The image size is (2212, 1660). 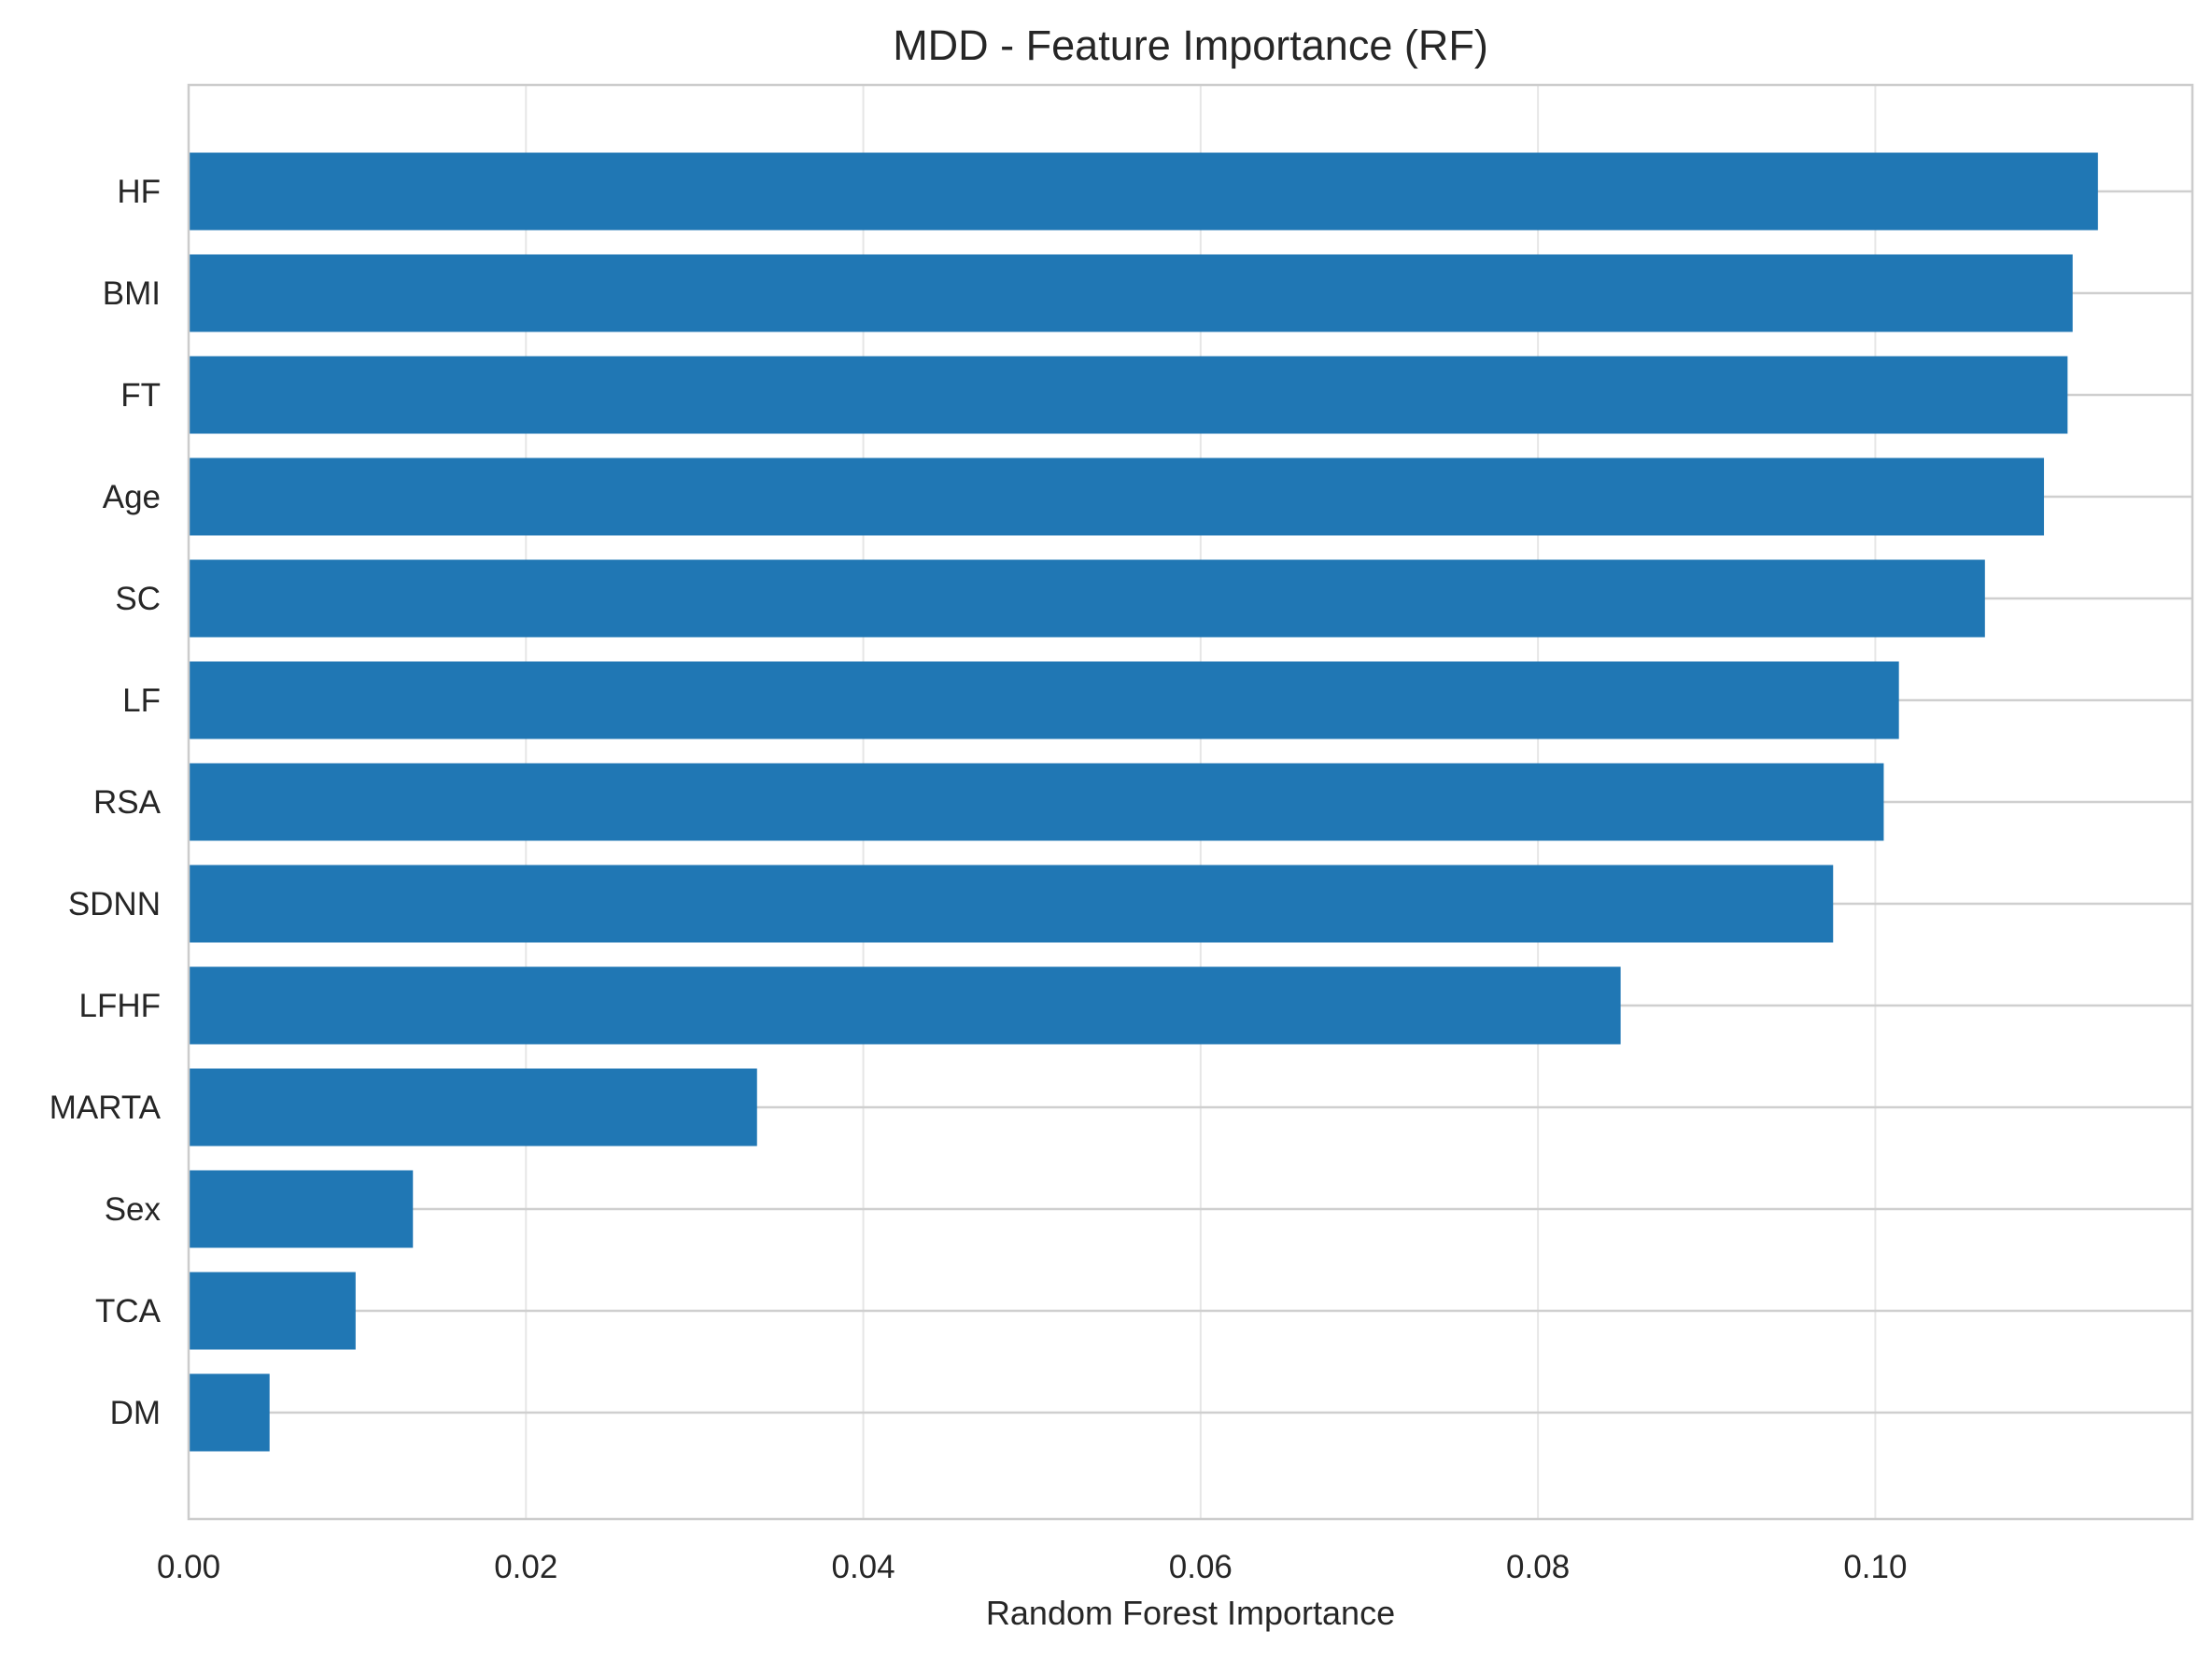 I want to click on y-axis-ticks: HF BMI FT Age SC LF RSA SDNN LFHF MARTA Sex TCA DM, so click(x=105, y=802).